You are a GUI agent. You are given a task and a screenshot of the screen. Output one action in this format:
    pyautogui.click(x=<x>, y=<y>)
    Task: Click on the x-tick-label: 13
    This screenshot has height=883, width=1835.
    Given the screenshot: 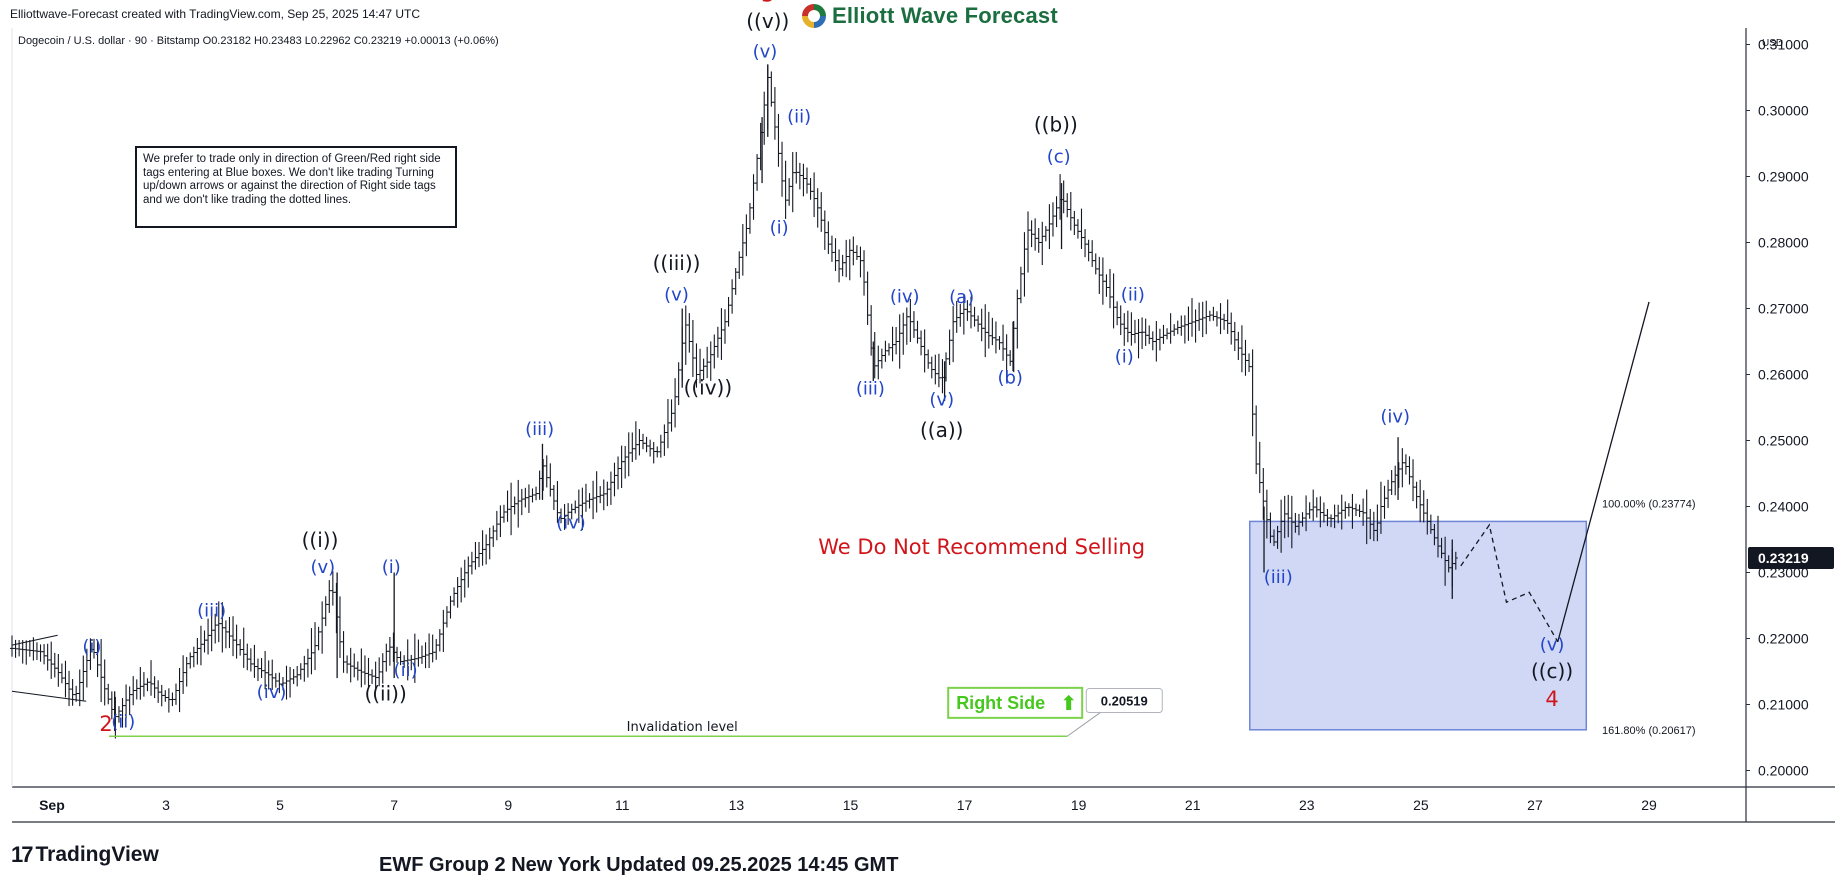 What is the action you would take?
    pyautogui.click(x=737, y=805)
    